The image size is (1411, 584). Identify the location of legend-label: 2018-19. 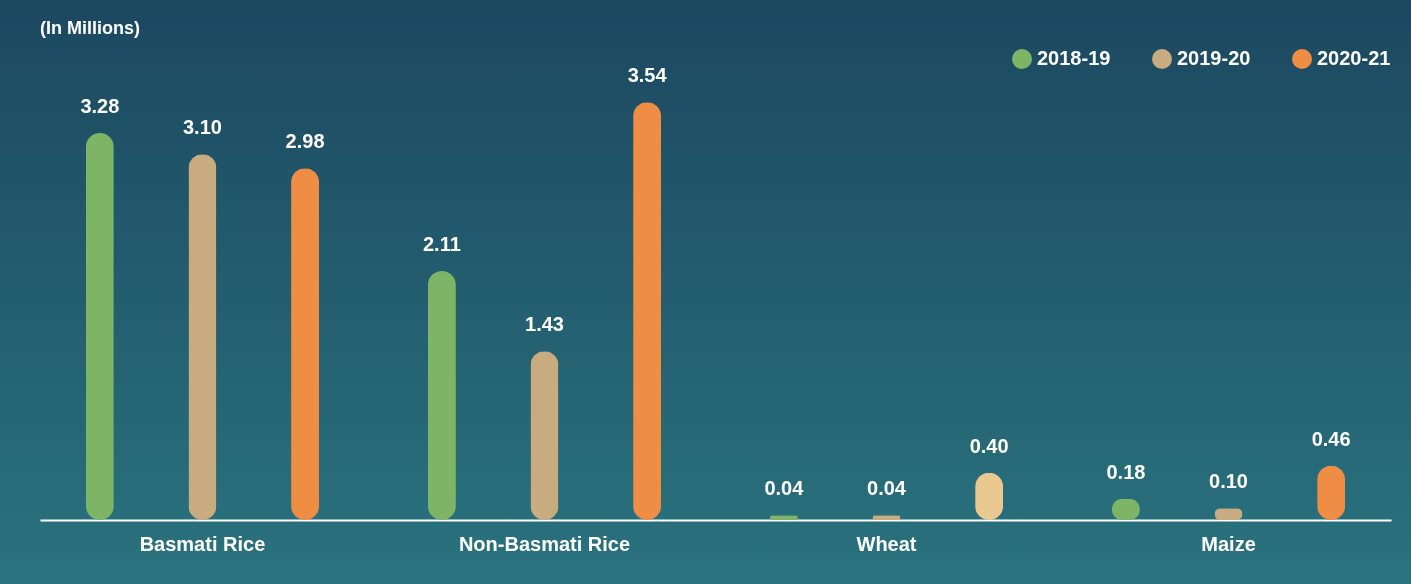
(1074, 58).